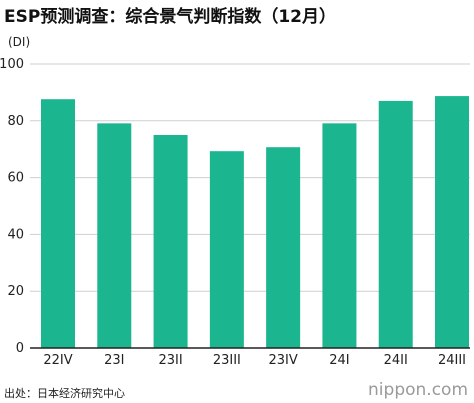  I want to click on x-tick-label: 24III, so click(452, 360).